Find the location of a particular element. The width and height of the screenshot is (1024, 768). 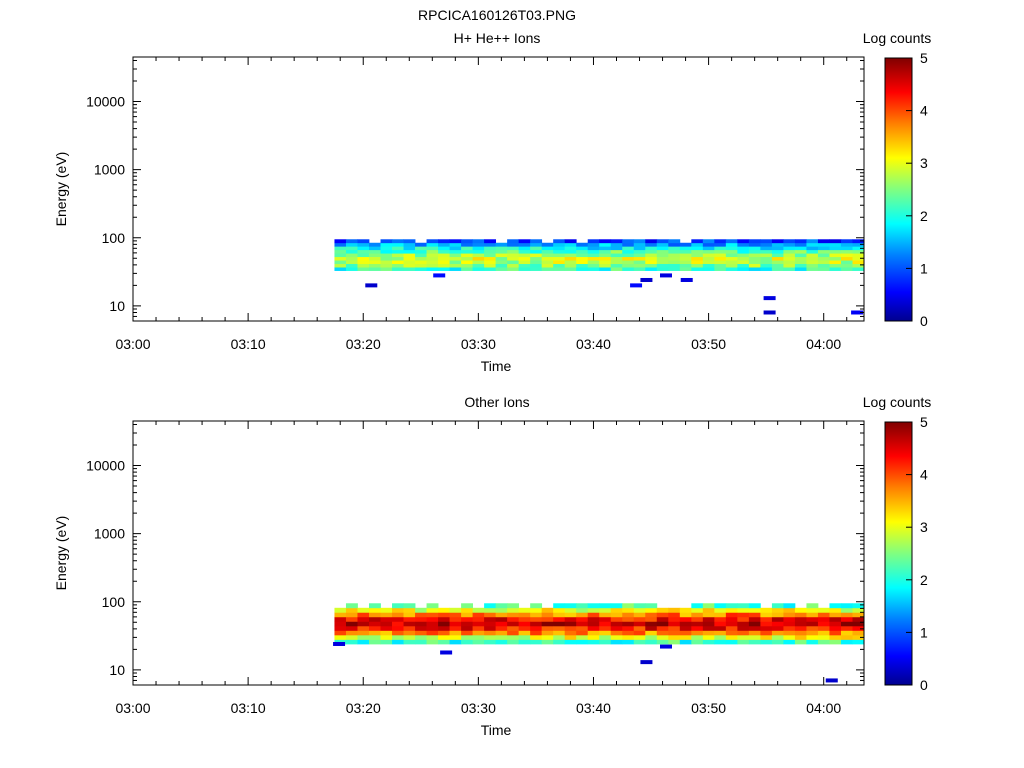

heatmap-point is located at coordinates (686, 279).